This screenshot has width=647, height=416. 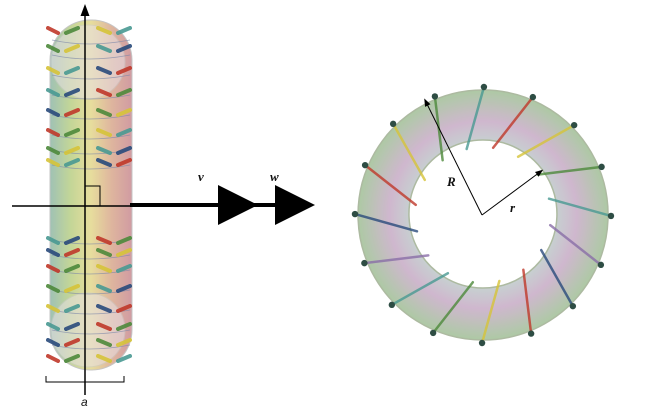 I want to click on r-radius-line, so click(x=512, y=192).